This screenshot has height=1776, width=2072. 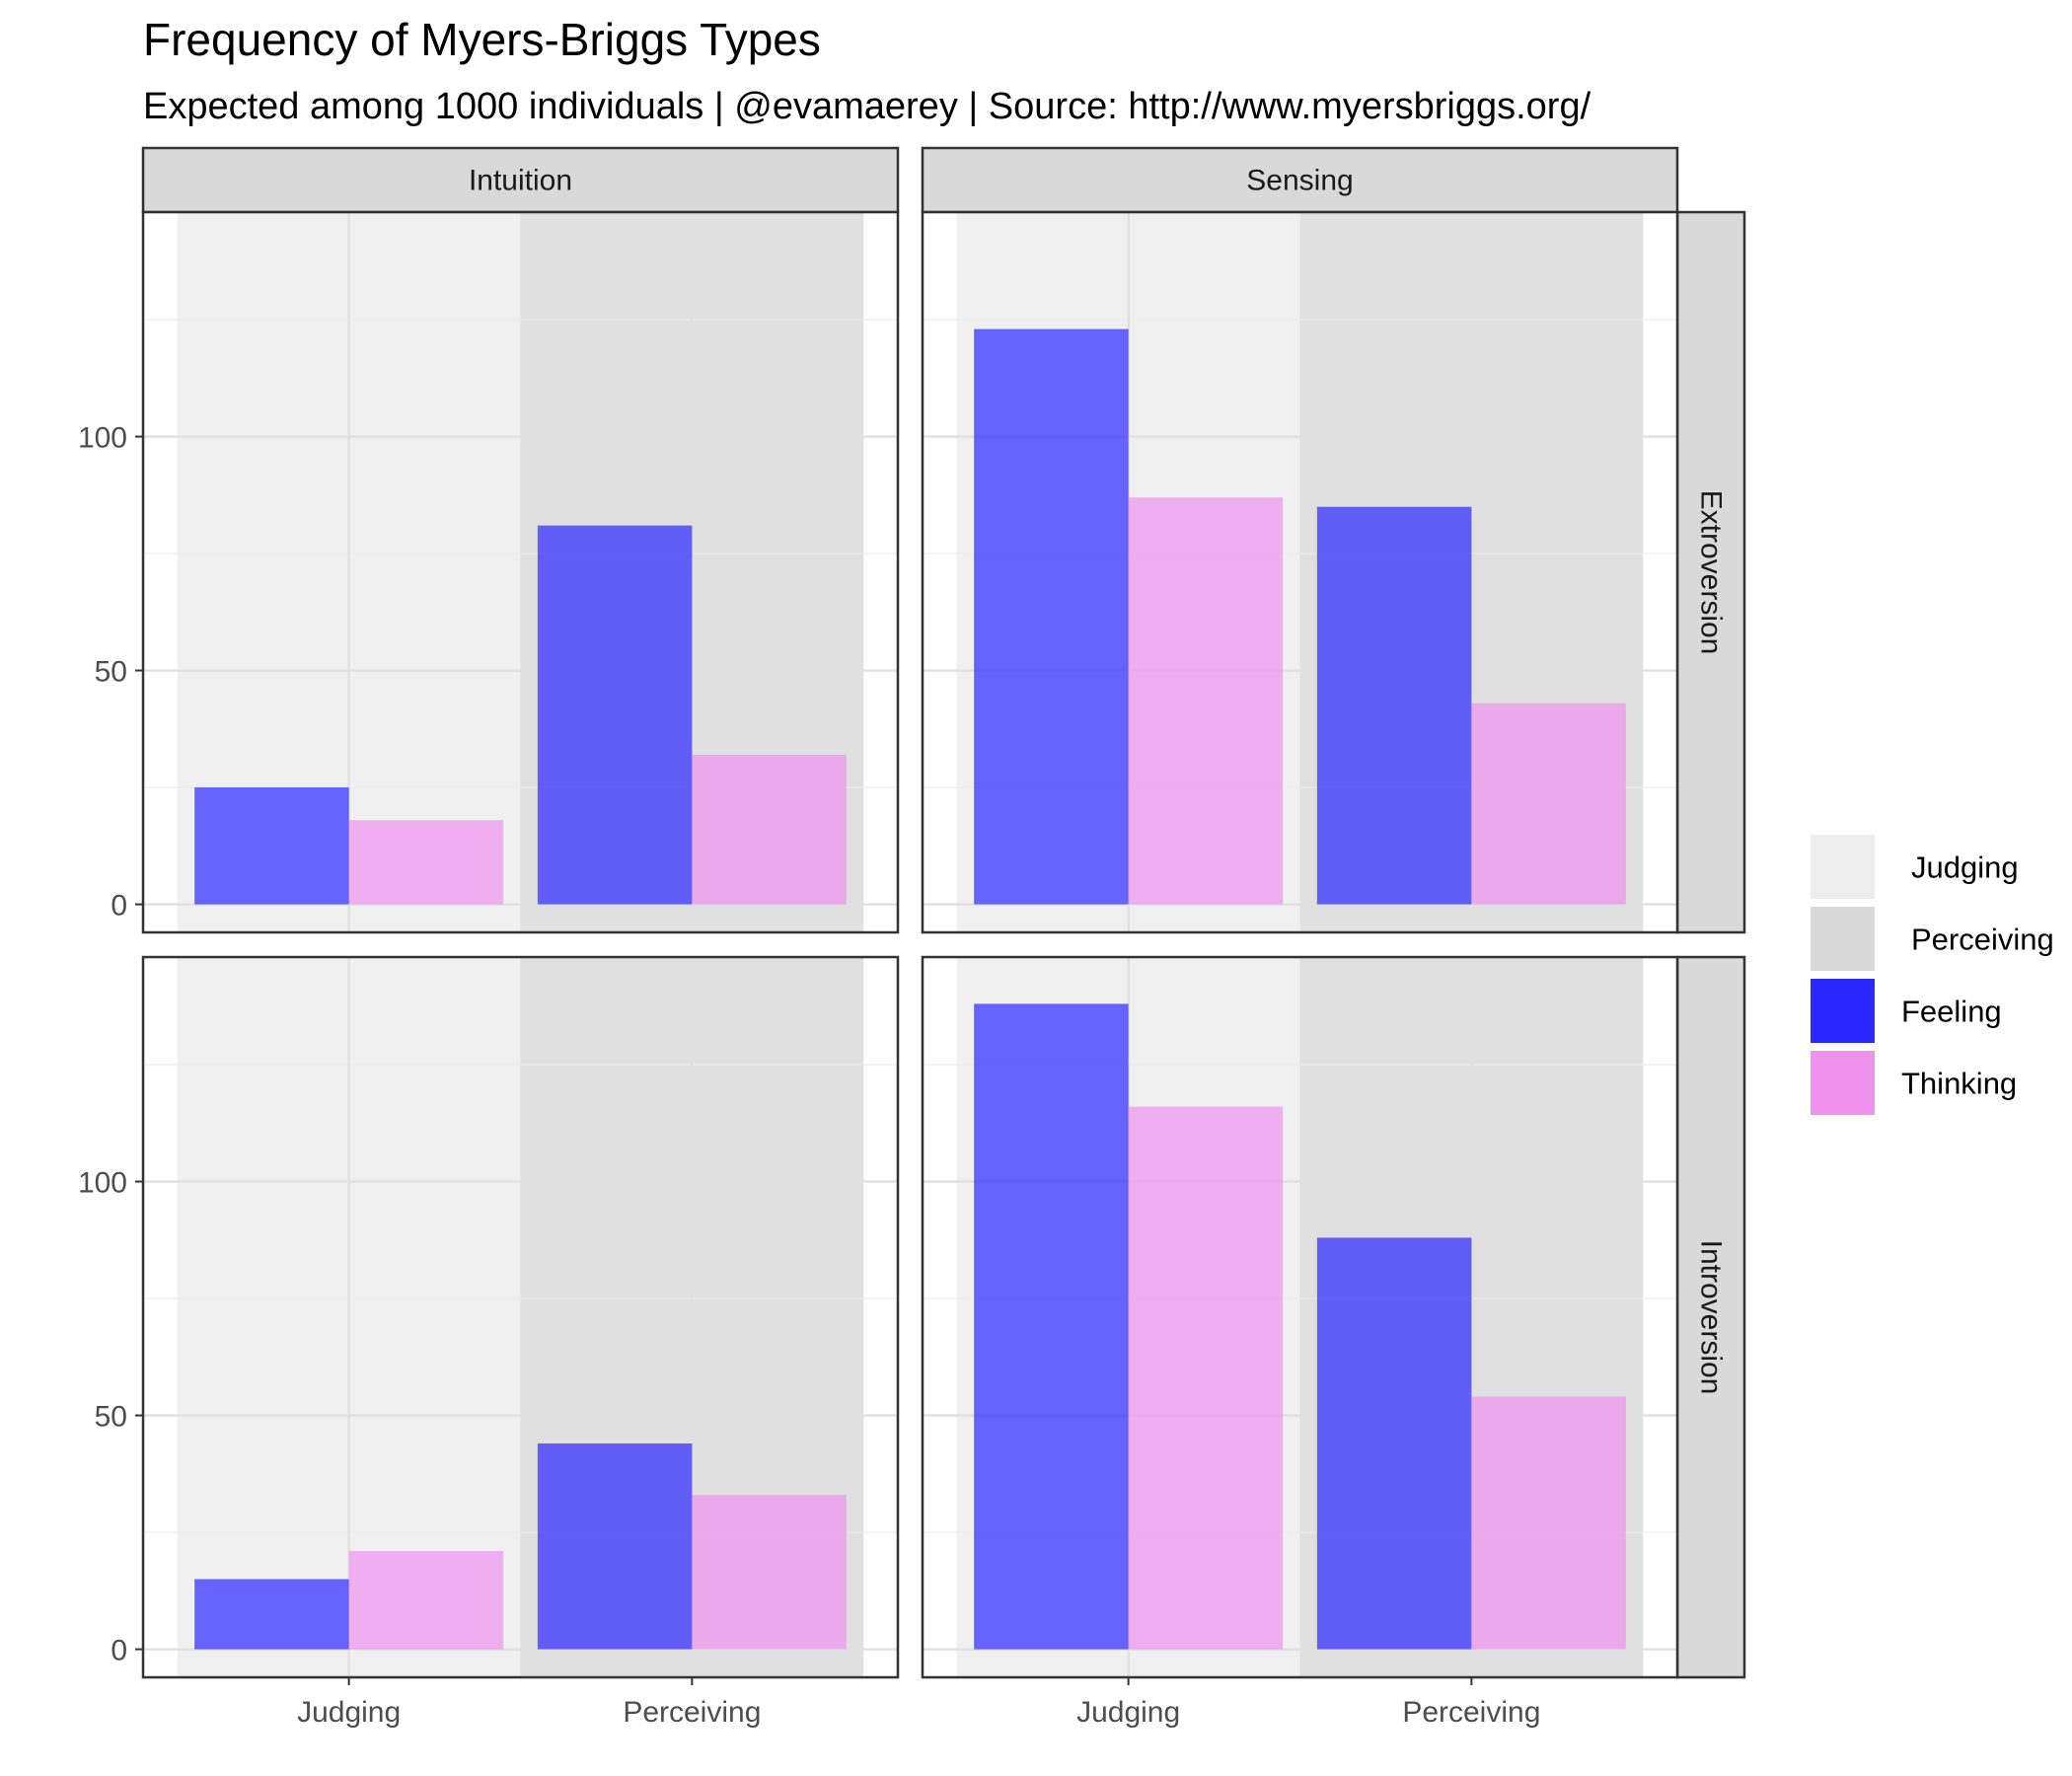 I want to click on legend-label-perceiving: Perceiving, so click(x=1983, y=940).